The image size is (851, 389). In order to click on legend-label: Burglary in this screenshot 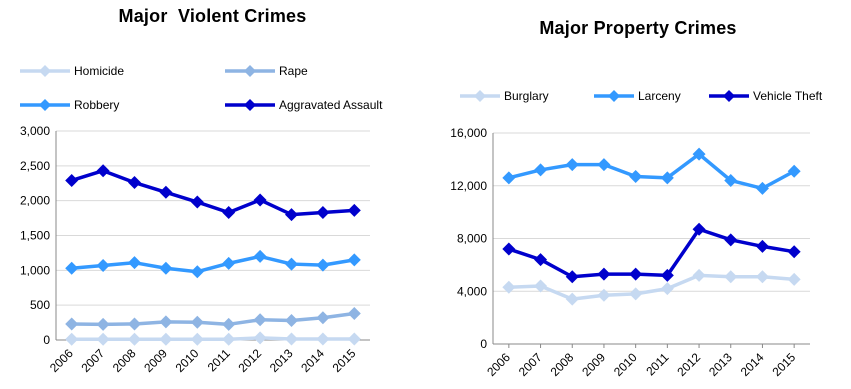, I will do `click(526, 96)`.